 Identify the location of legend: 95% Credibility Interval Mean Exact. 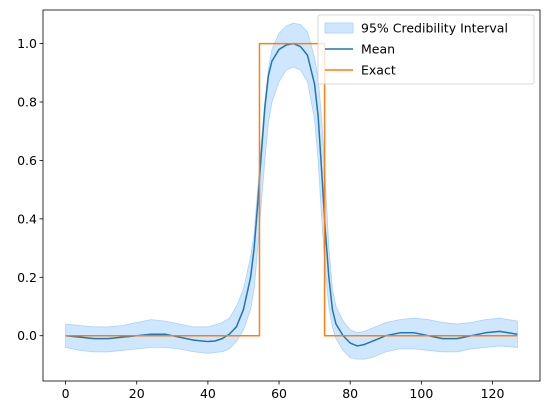
(426, 49).